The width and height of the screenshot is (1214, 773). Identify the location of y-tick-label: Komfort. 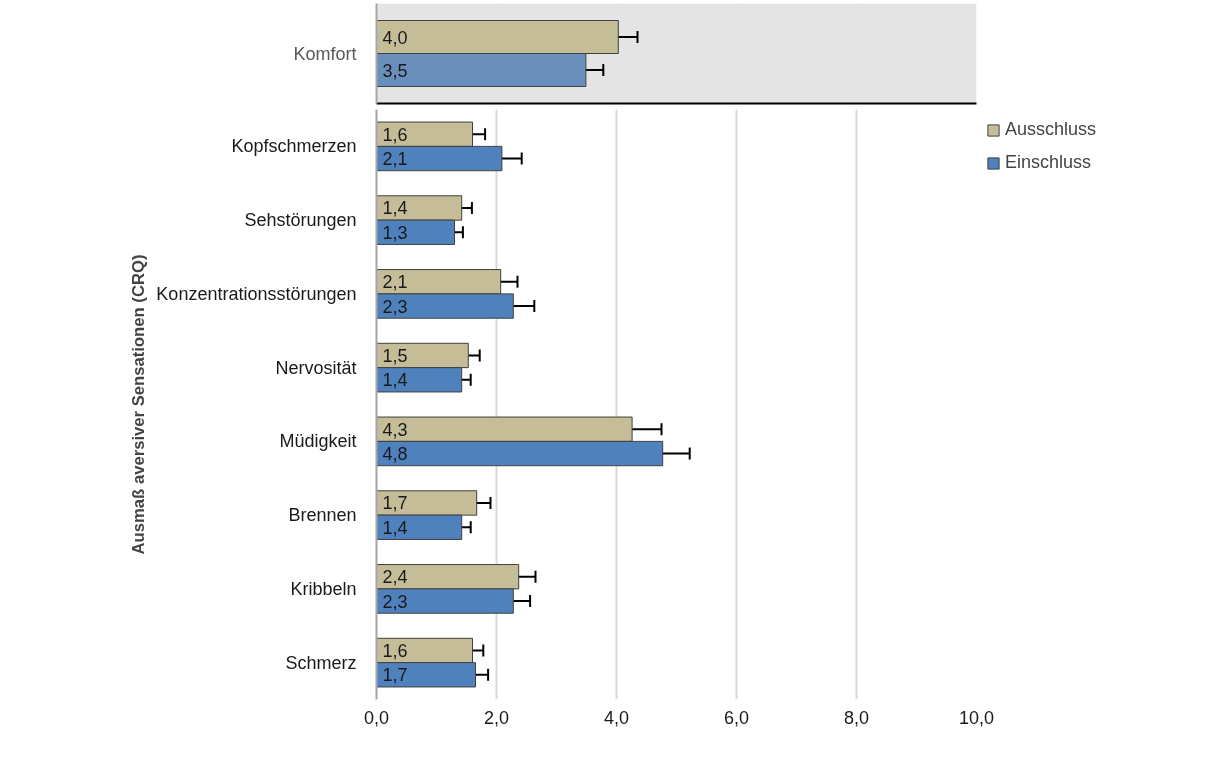
(325, 53).